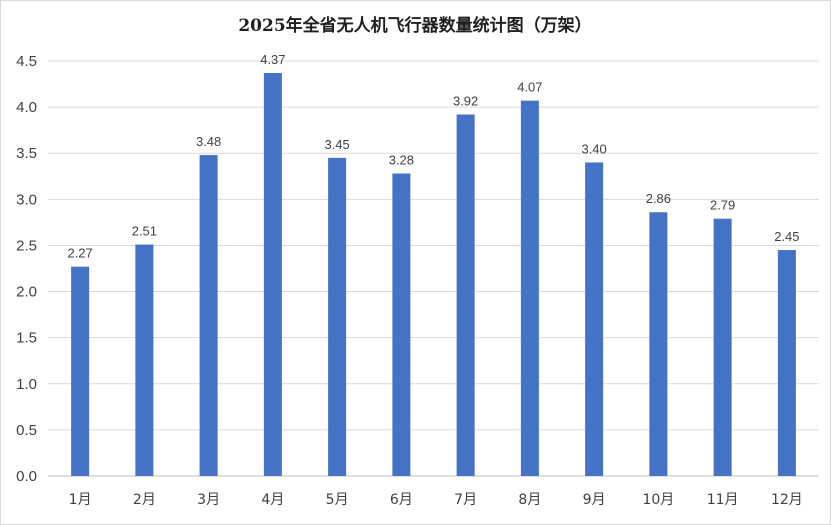  What do you see at coordinates (26, 430) in the screenshot?
I see `y-tick-label: 0.5` at bounding box center [26, 430].